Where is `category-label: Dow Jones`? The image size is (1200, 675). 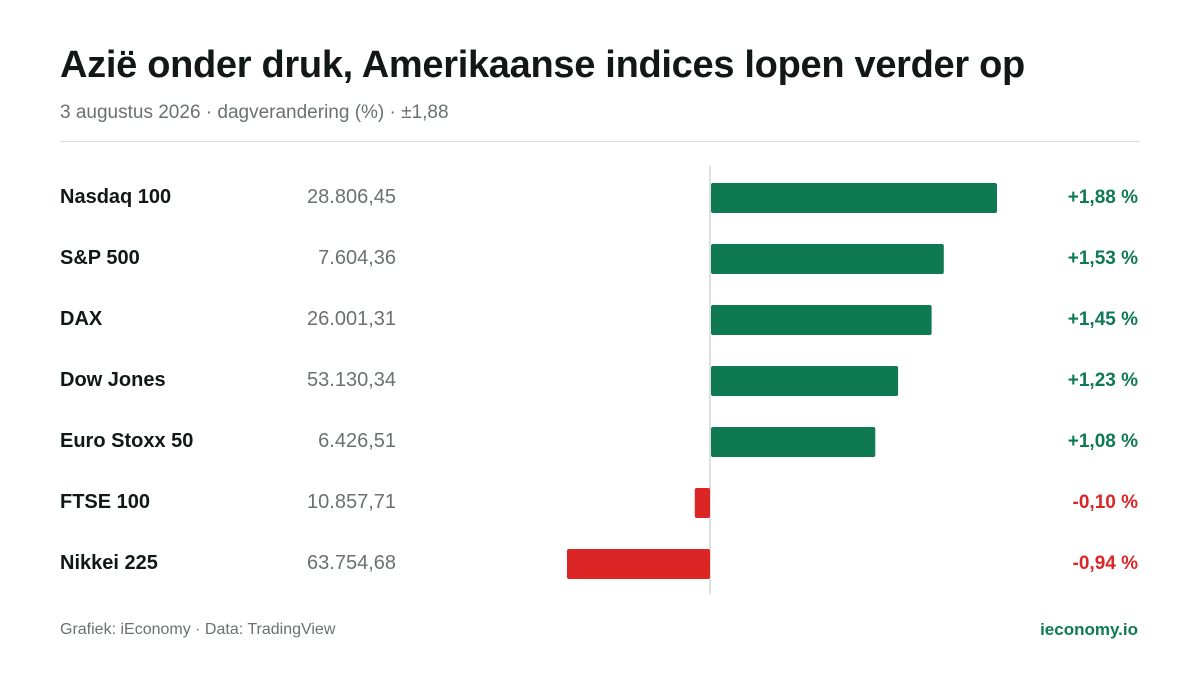
category-label: Dow Jones is located at coordinates (113, 380).